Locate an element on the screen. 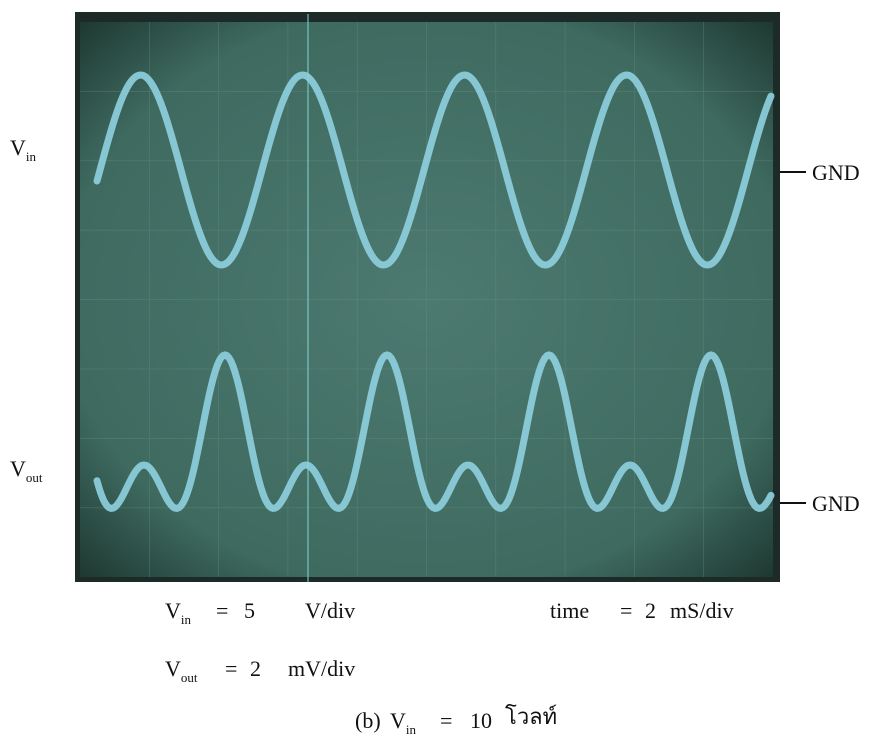 The height and width of the screenshot is (745, 884). unit: mS/div is located at coordinates (702, 610).